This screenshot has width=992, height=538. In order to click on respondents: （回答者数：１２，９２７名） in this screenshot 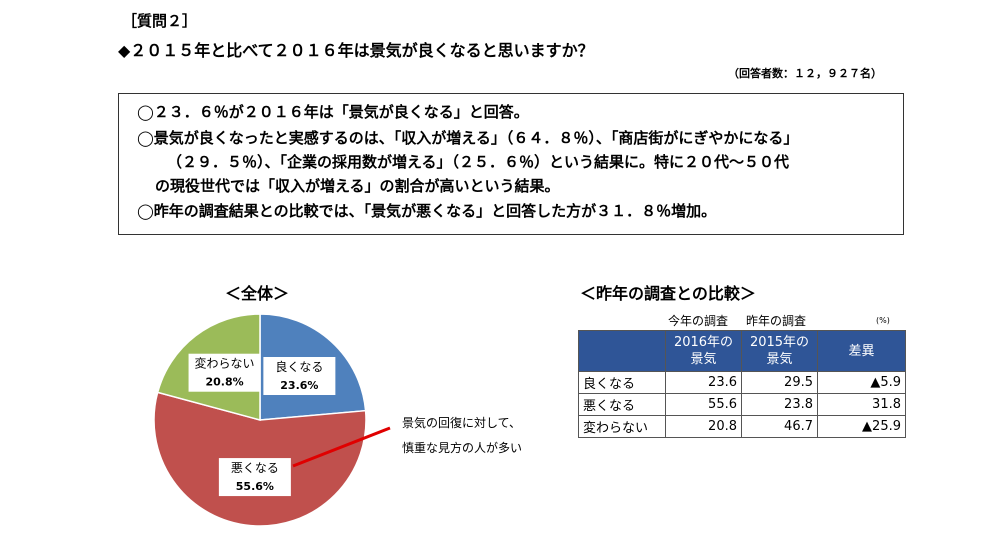, I will do `click(805, 73)`.